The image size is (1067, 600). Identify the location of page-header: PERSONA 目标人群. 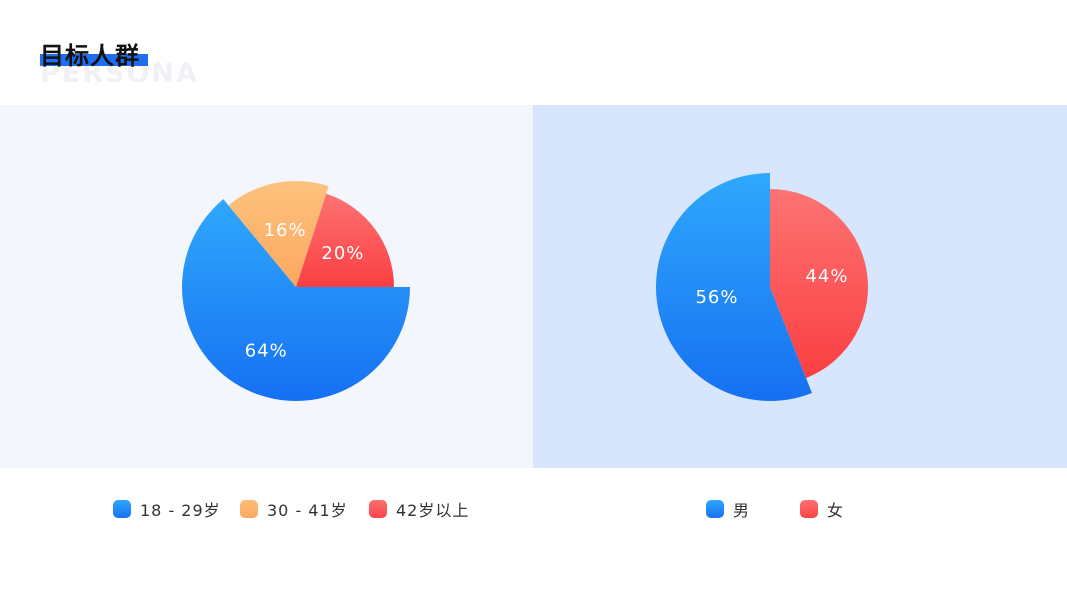
(150, 66).